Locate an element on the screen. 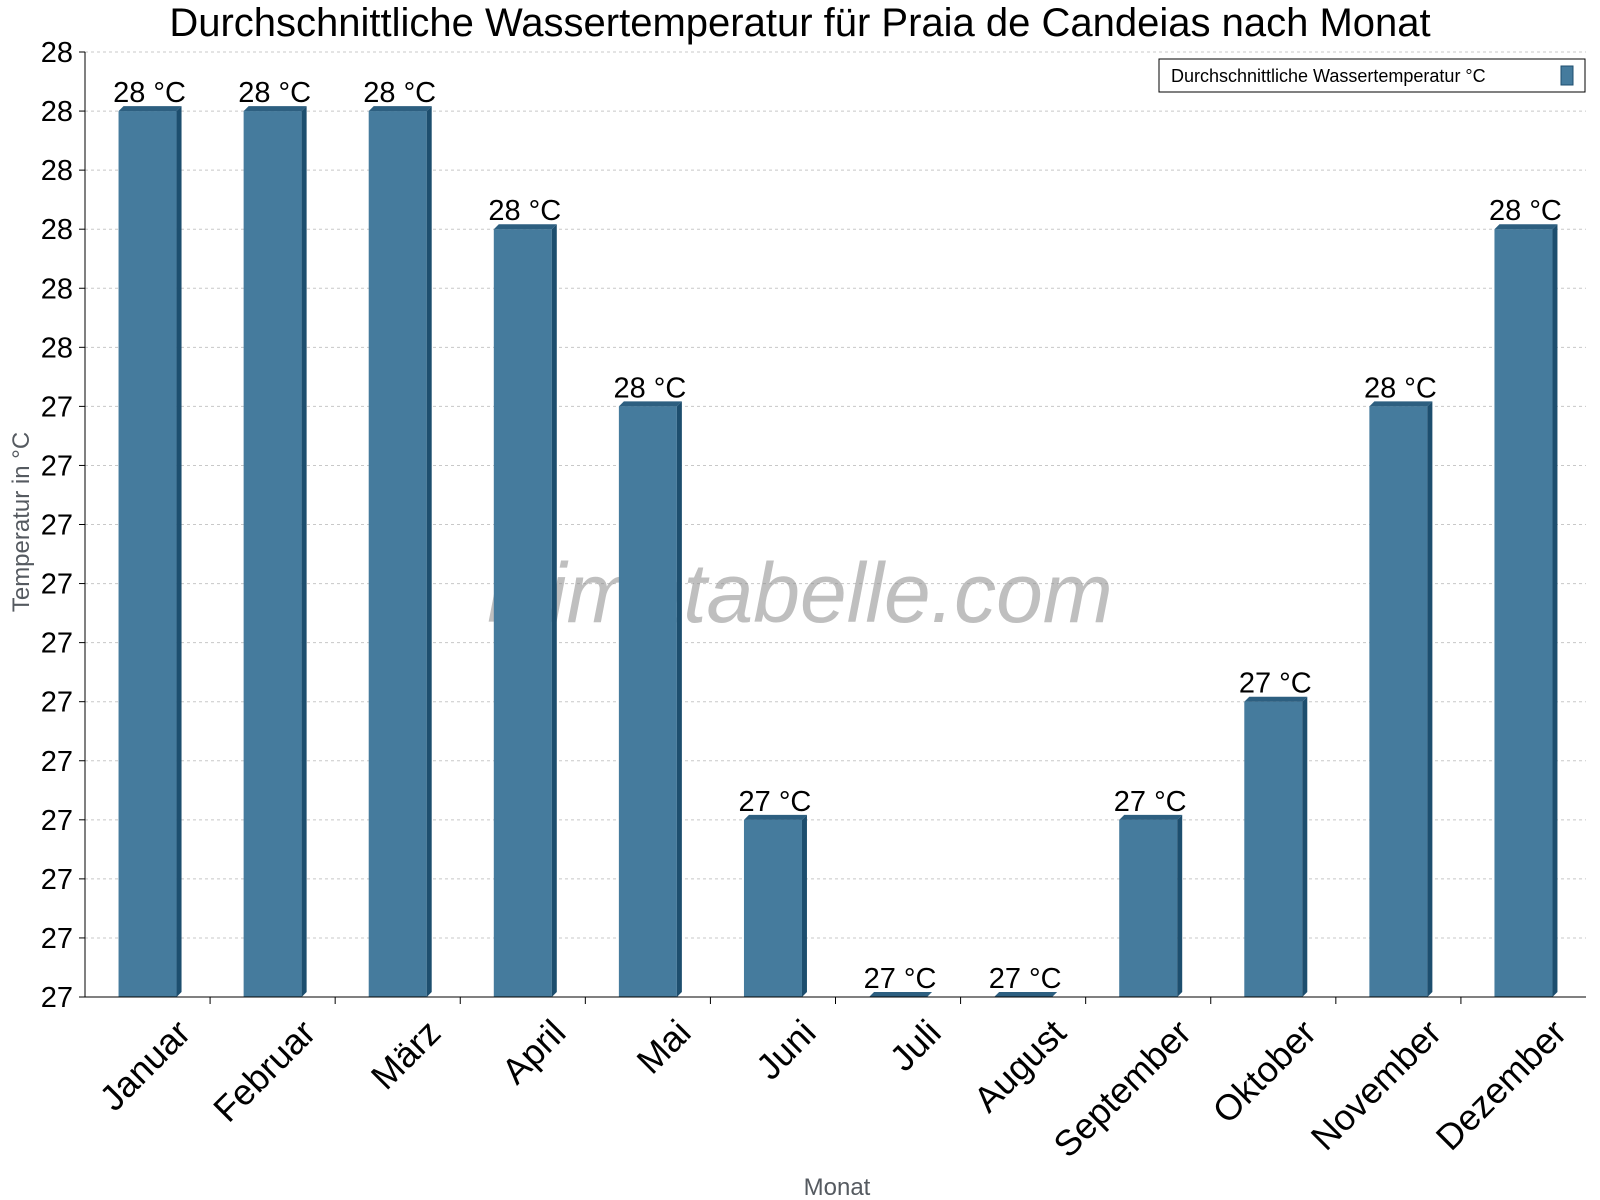 The image size is (1600, 1200). legend: Durchschnittliche Wassertemperatur °C is located at coordinates (1372, 75).